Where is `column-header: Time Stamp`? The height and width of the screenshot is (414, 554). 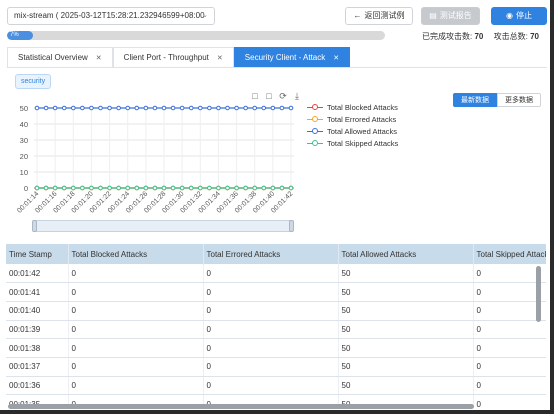
column-header: Time Stamp is located at coordinates (37, 254).